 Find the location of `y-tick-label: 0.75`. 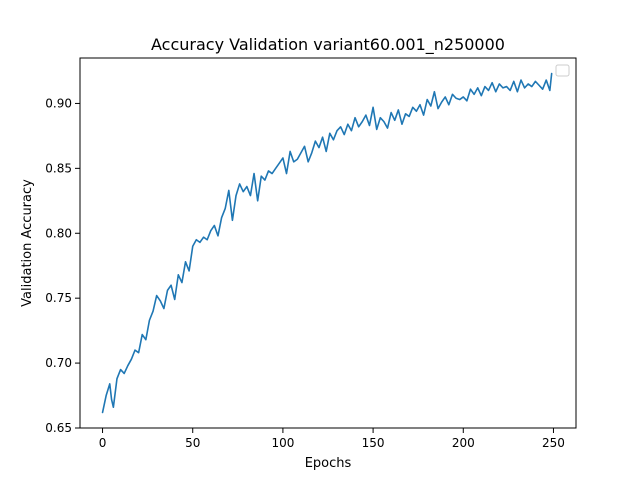

y-tick-label: 0.75 is located at coordinates (58, 298).